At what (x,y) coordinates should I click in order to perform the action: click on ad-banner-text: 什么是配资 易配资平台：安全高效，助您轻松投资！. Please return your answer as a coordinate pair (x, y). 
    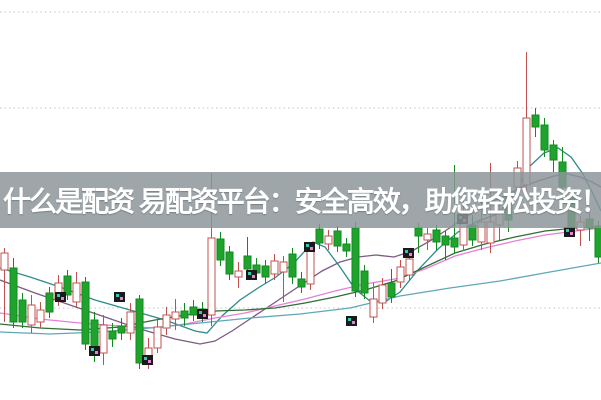
    Looking at the image, I should click on (302, 201).